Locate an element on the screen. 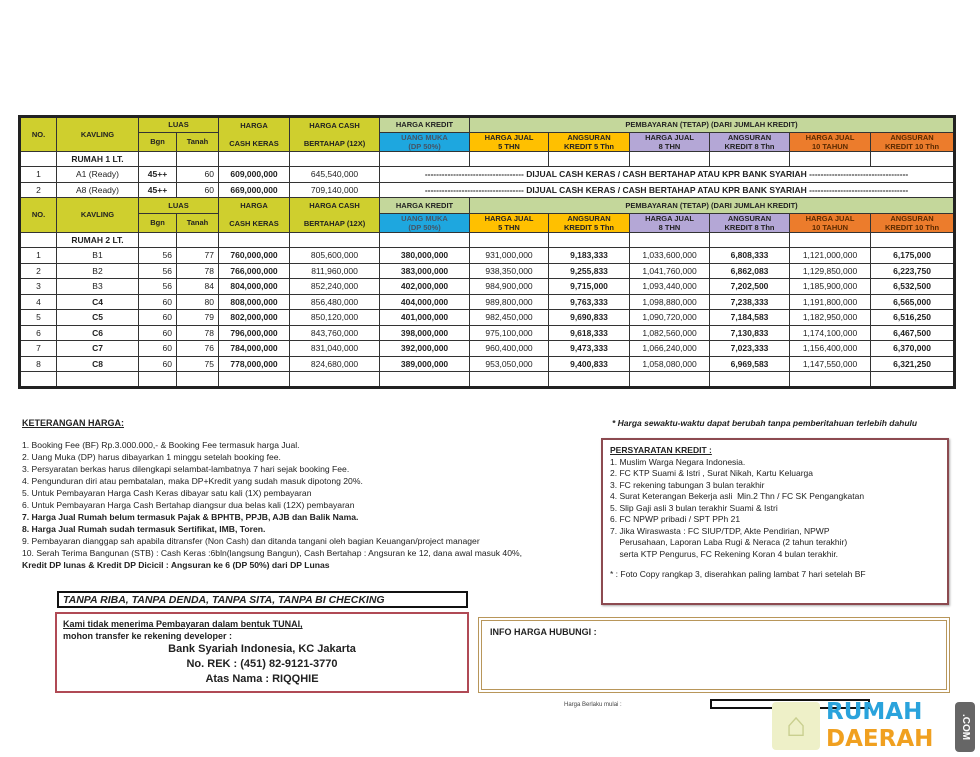  table-cell: 938,350,000 is located at coordinates (509, 270).